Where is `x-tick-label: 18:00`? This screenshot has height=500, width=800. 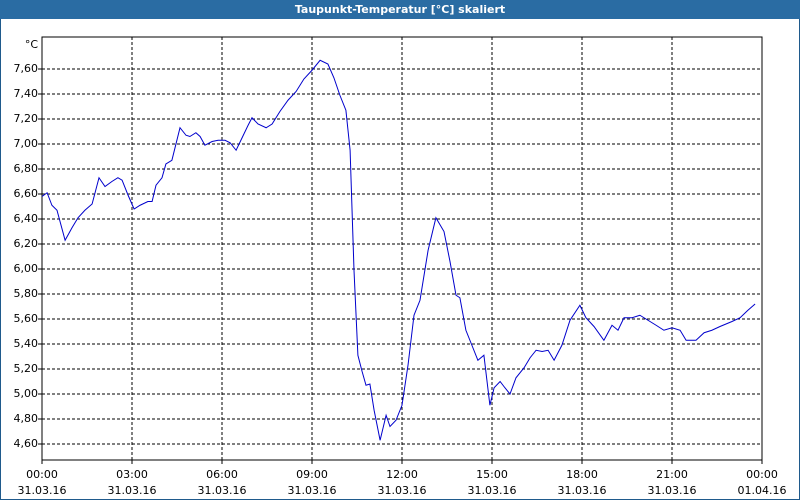
x-tick-label: 18:00 is located at coordinates (582, 474).